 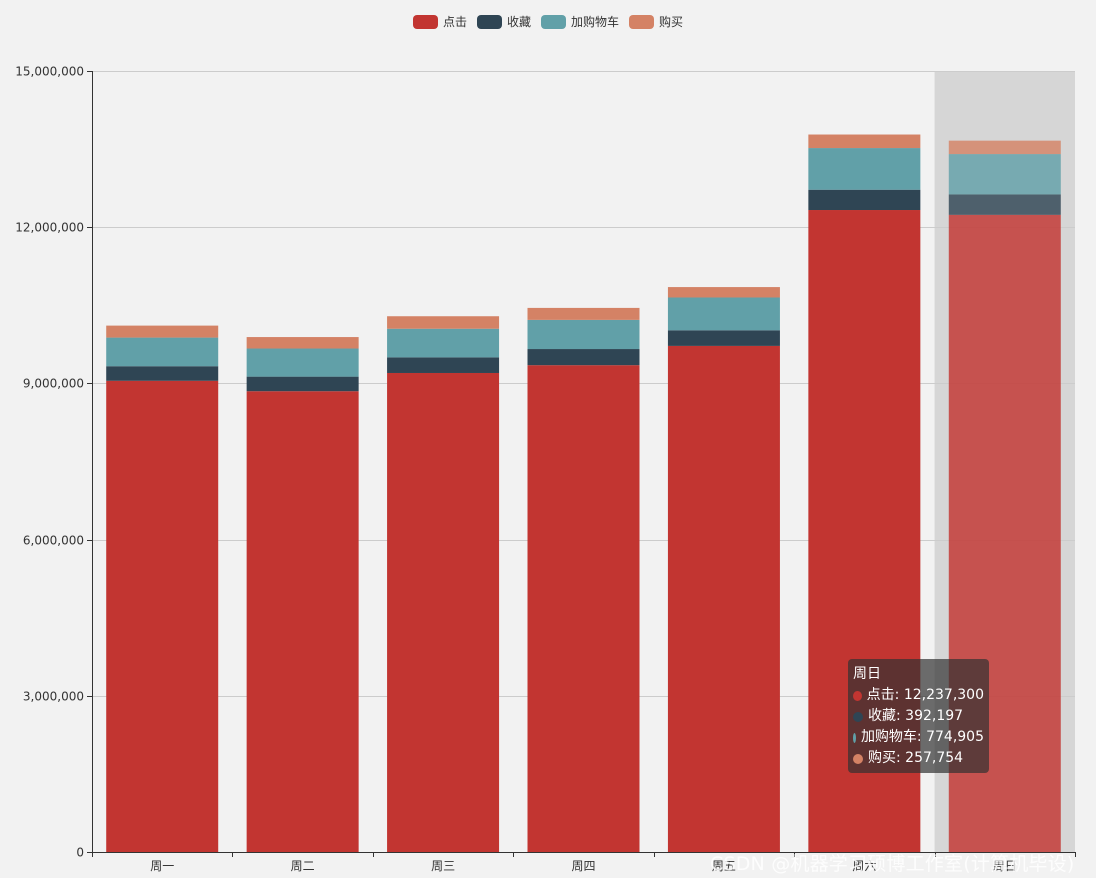 What do you see at coordinates (302, 384) in the screenshot?
I see `bar-收藏-周二` at bounding box center [302, 384].